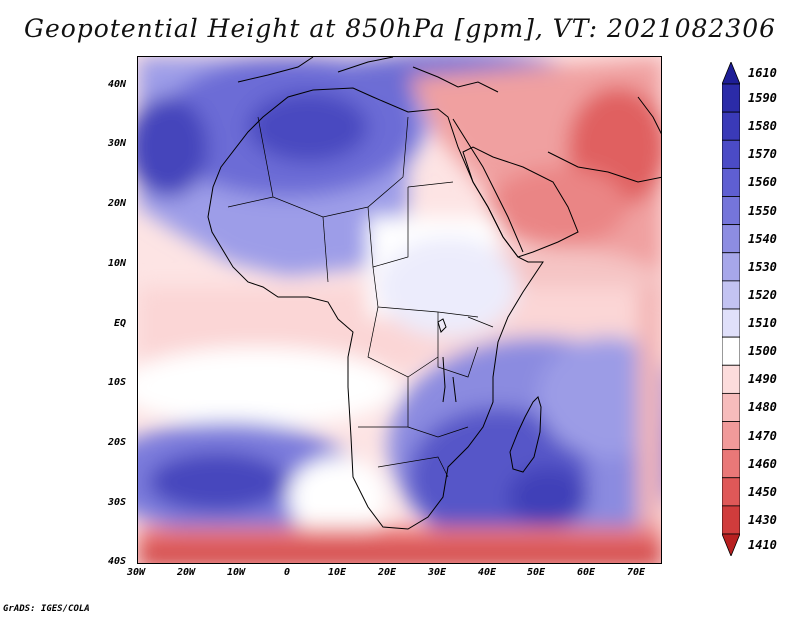 The image size is (800, 618). I want to click on colorbar-label: 1490, so click(762, 379).